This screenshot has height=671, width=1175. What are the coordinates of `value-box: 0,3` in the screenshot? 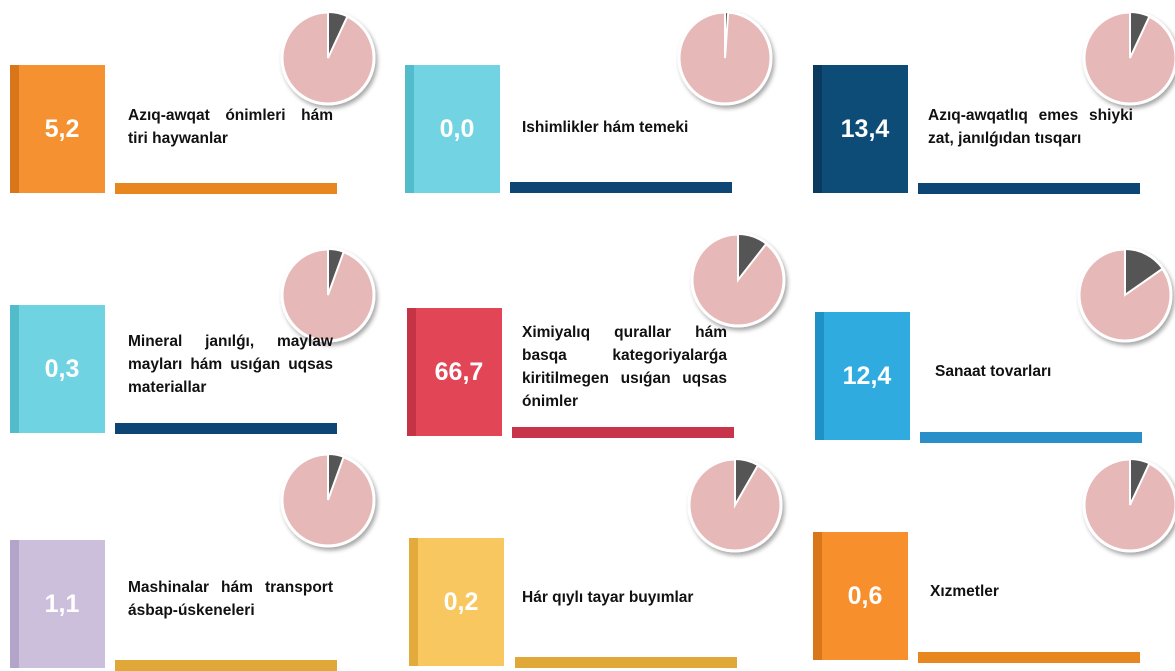 It's located at (57, 369).